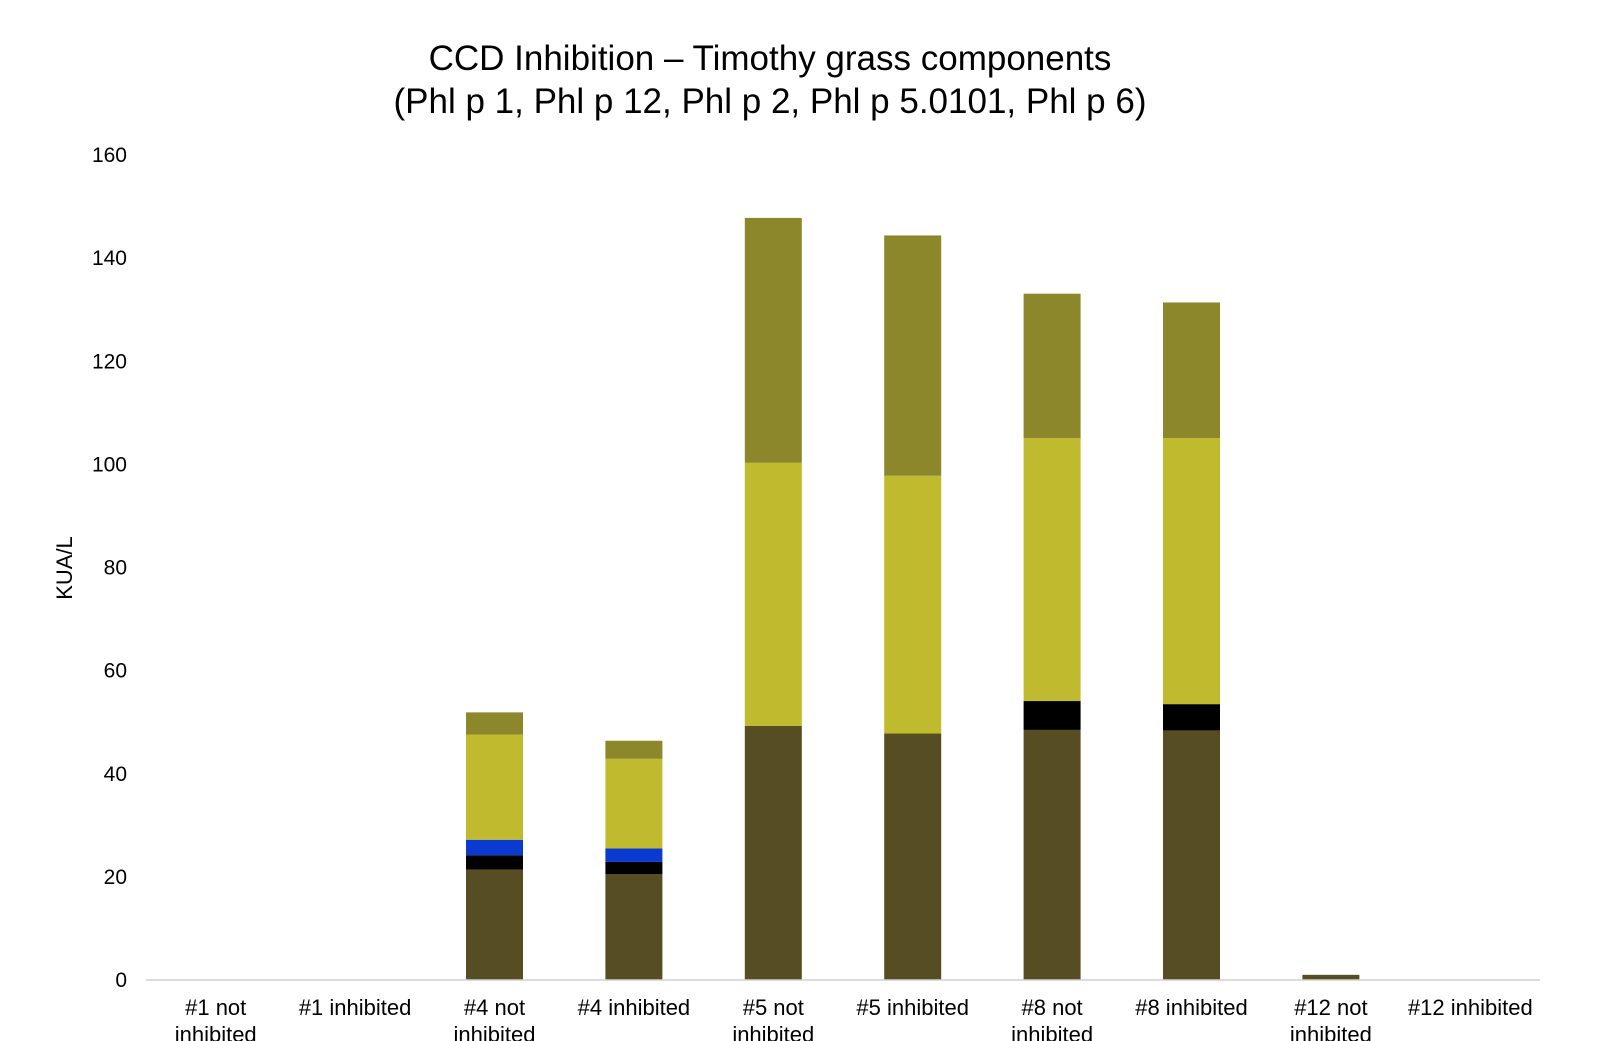  I want to click on x-tick-label-line: #8 inhibited, so click(1191, 1007).